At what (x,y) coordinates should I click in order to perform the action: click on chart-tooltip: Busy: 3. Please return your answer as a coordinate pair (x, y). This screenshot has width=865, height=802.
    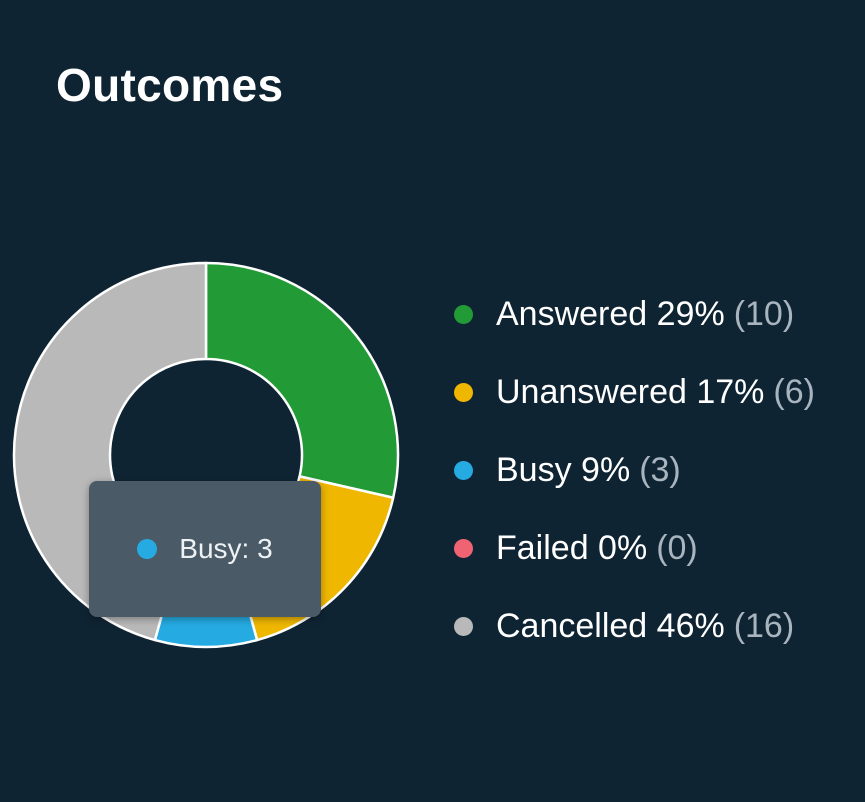
    Looking at the image, I should click on (205, 549).